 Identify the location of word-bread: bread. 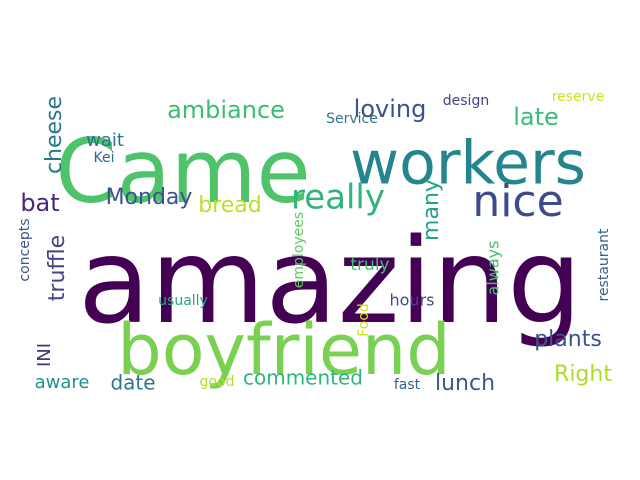
(230, 205).